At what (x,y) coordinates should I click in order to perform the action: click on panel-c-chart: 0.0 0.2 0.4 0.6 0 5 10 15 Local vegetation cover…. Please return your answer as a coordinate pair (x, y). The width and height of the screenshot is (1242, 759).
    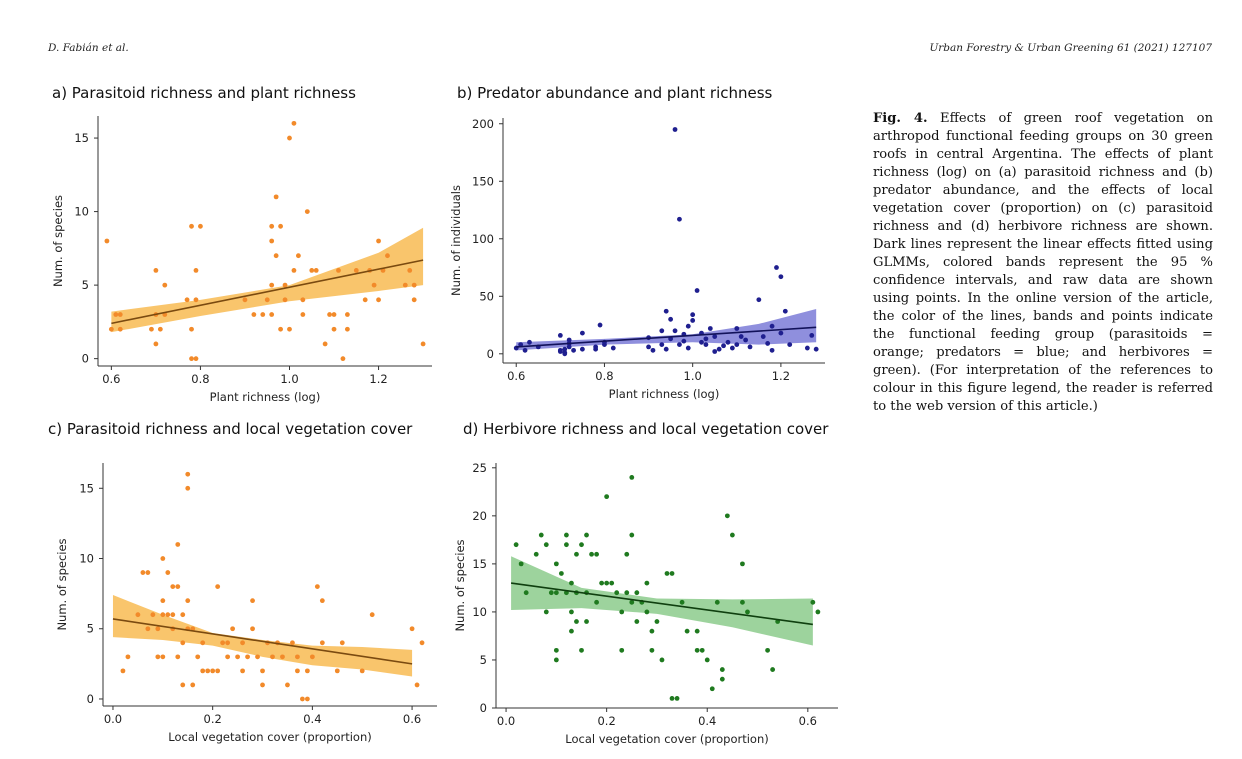
    Looking at the image, I should click on (246, 603).